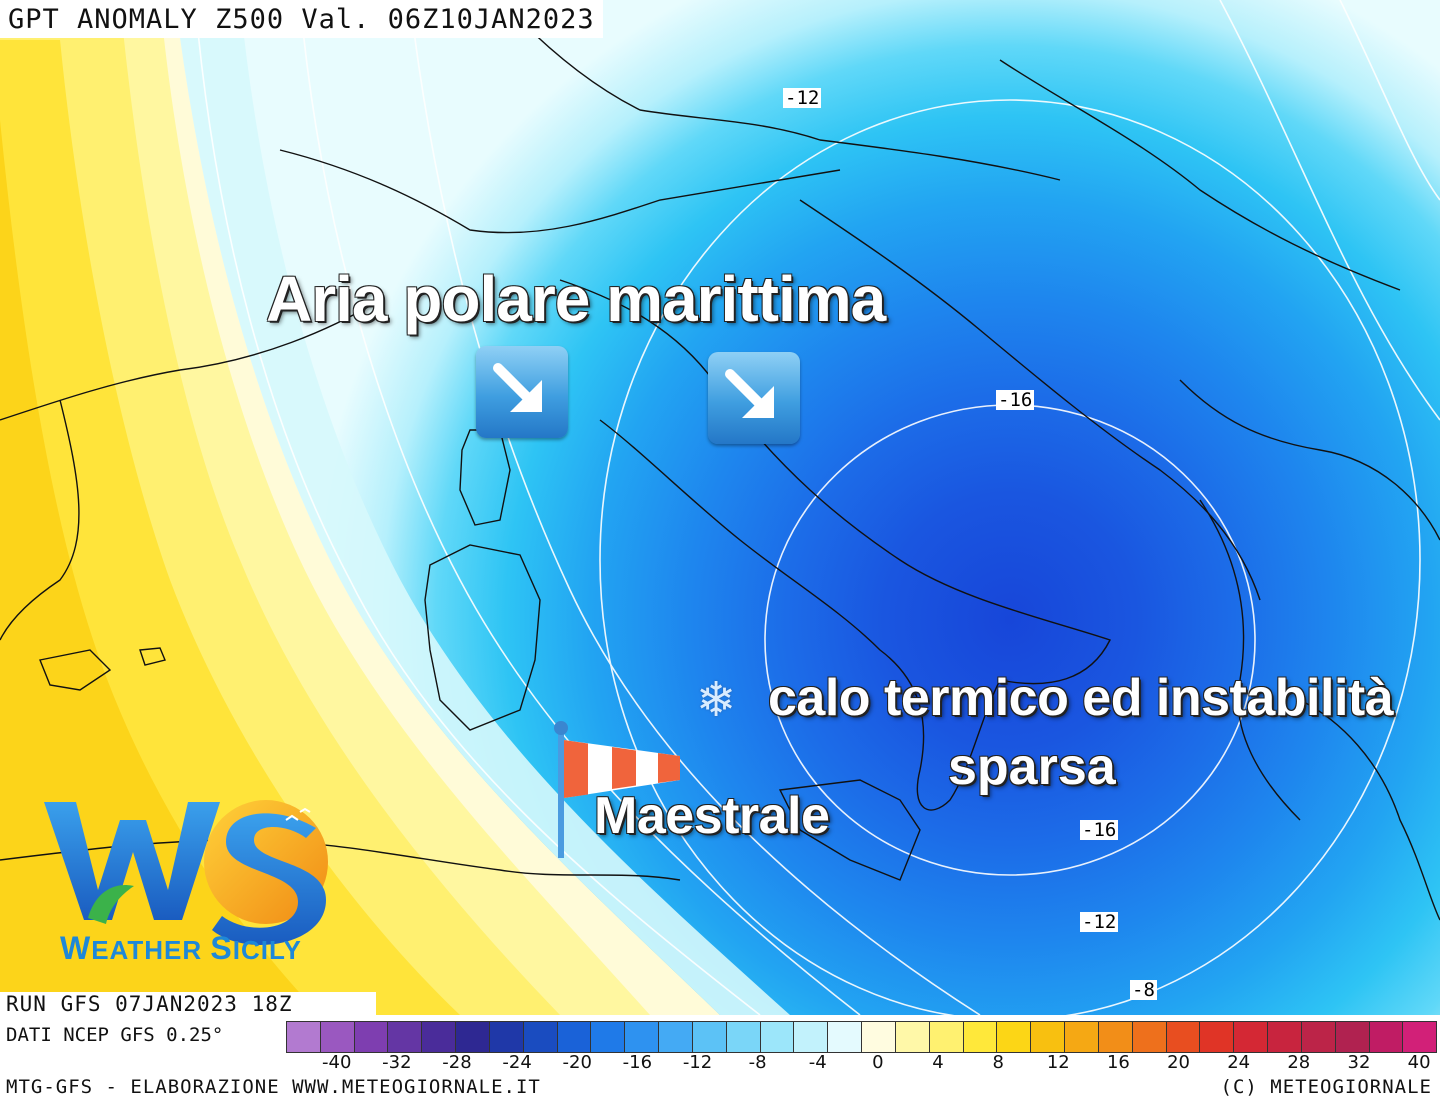  Describe the element at coordinates (76, 948) in the screenshot. I see `logo-letter-w: W` at that location.